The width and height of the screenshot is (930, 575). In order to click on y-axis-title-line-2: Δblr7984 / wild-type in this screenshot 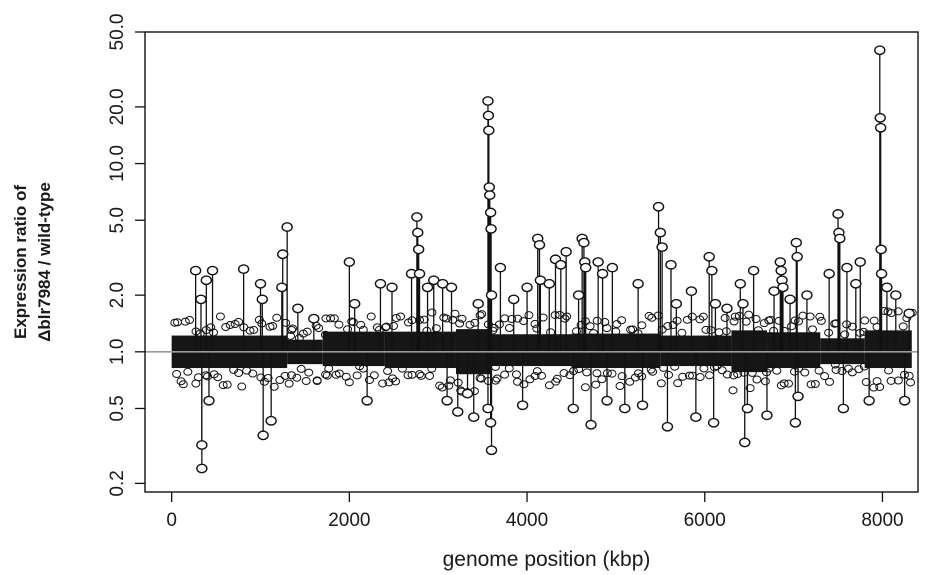, I will do `click(44, 262)`.